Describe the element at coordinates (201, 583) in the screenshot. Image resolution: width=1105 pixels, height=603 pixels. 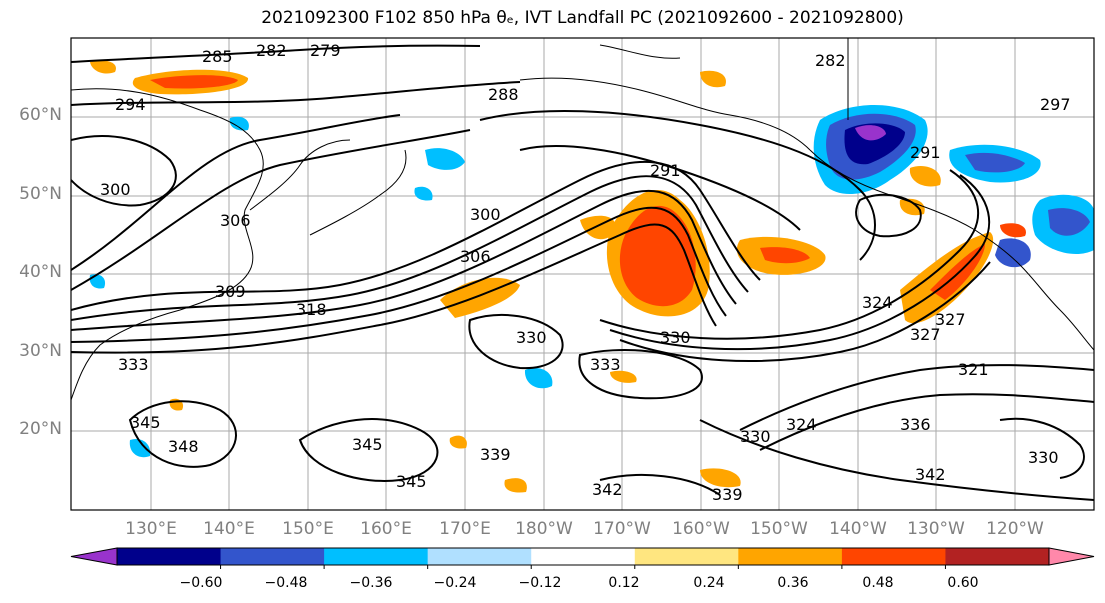
I see `colorbar-tick-label: −0.60` at that location.